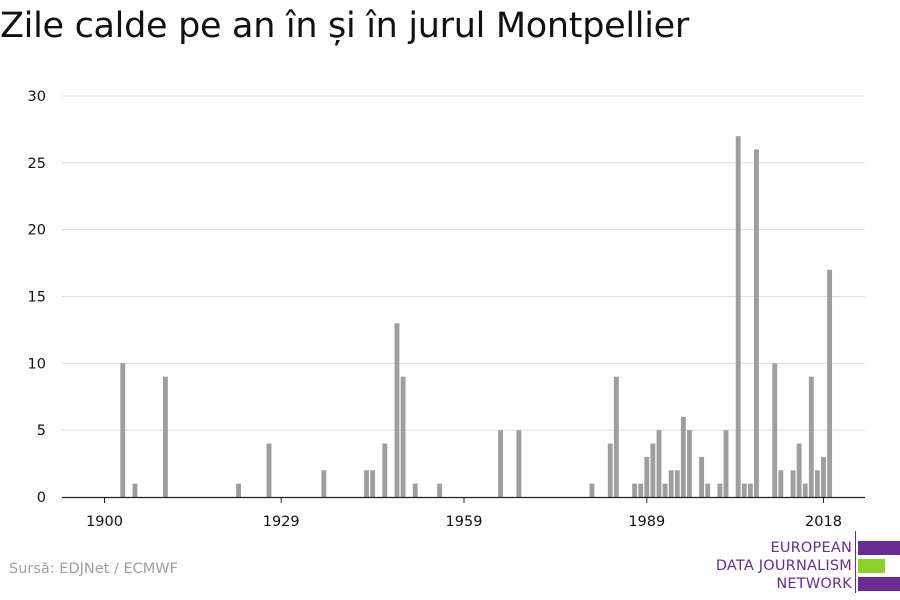 The height and width of the screenshot is (600, 900). What do you see at coordinates (805, 490) in the screenshot?
I see `bar-2015` at bounding box center [805, 490].